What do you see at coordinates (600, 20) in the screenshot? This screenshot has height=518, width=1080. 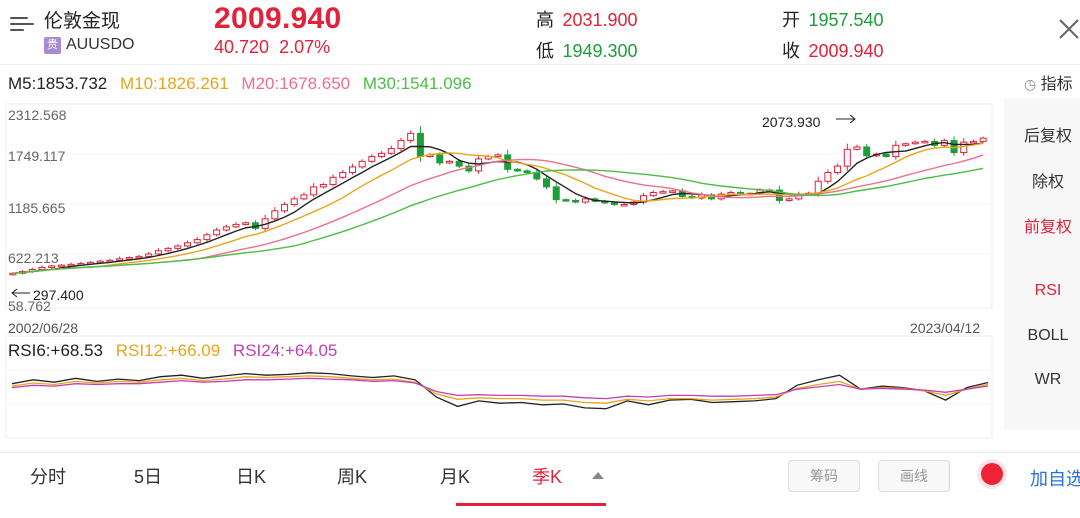 I see `high-value: 2031.900` at bounding box center [600, 20].